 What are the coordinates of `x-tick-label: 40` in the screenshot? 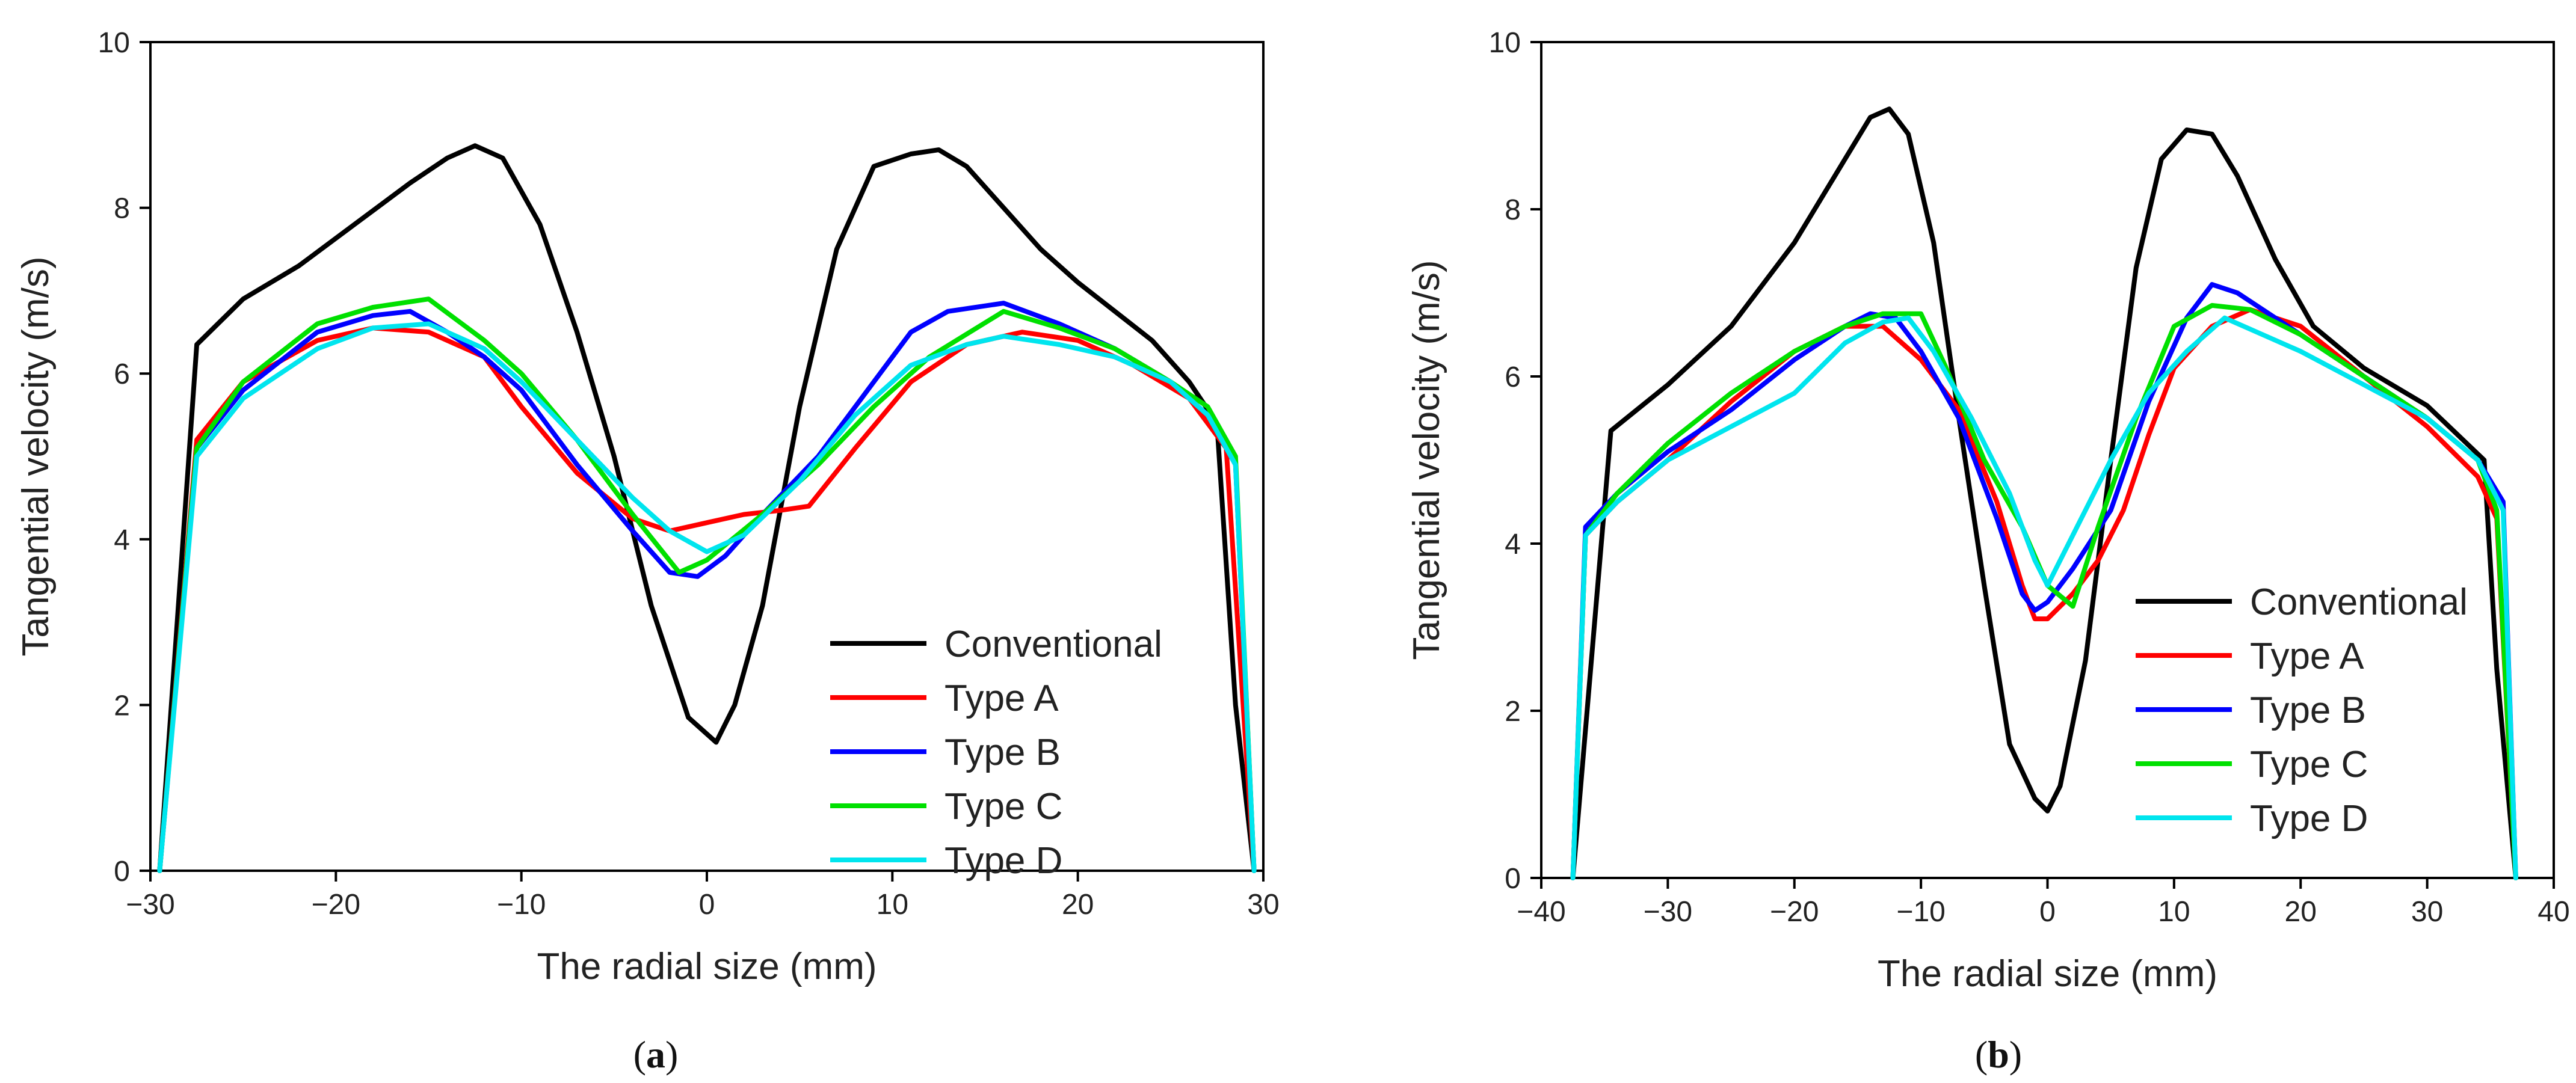 It's located at (2553, 912).